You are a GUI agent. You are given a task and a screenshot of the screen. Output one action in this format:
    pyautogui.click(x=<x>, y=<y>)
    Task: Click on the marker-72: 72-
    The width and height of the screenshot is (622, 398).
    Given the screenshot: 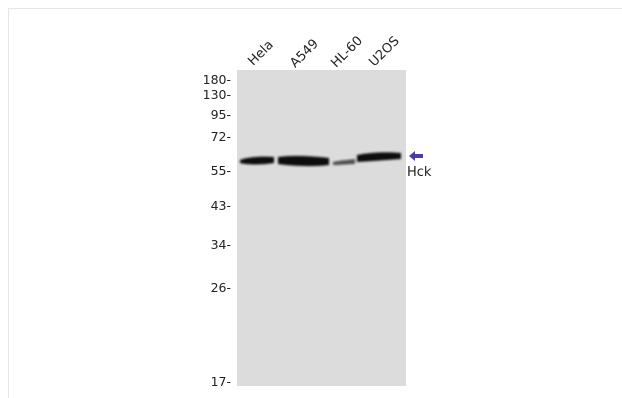 What is the action you would take?
    pyautogui.click(x=220, y=136)
    